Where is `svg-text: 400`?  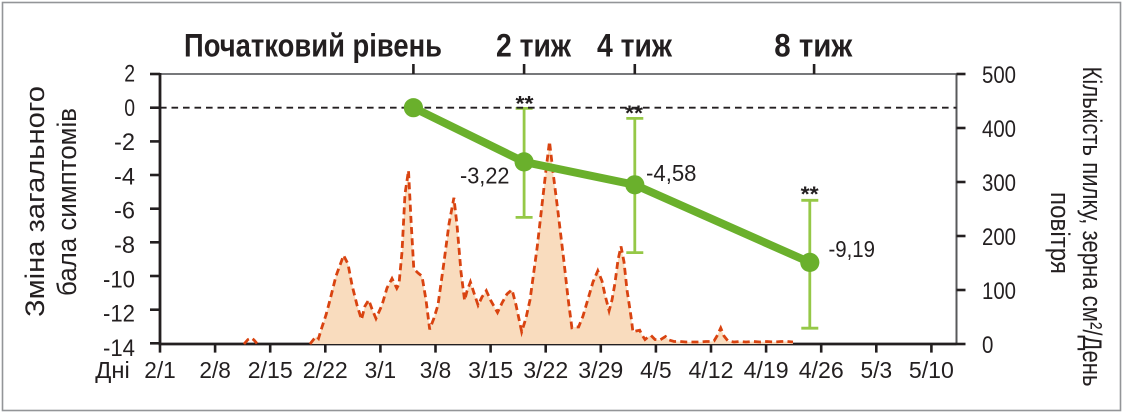
svg-text: 400 is located at coordinates (999, 129).